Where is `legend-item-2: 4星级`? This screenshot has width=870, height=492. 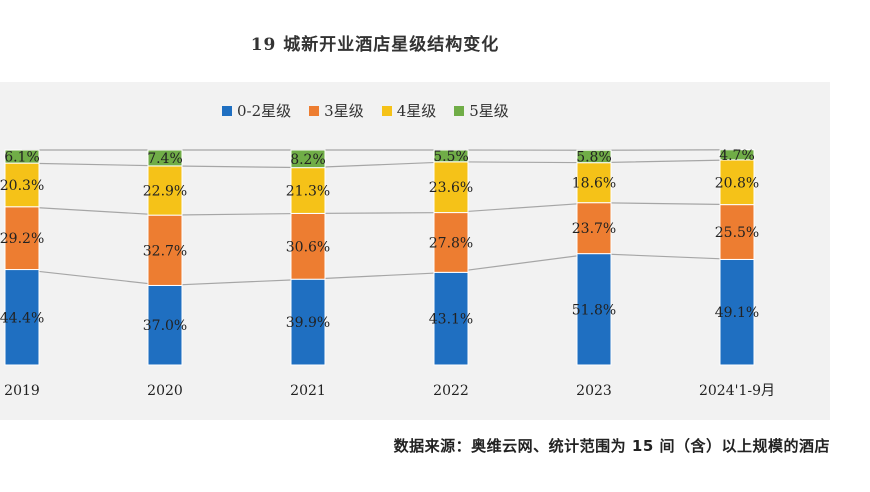
legend-item-2: 4星级 is located at coordinates (409, 110).